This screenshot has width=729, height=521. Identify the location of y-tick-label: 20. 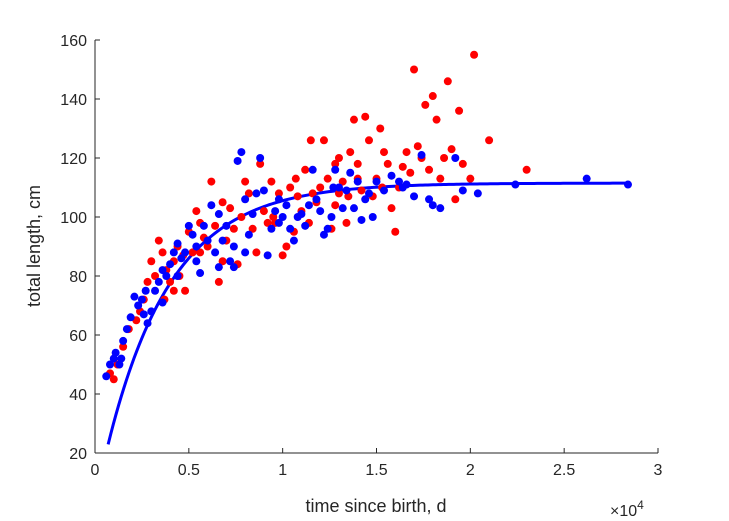
(78, 454).